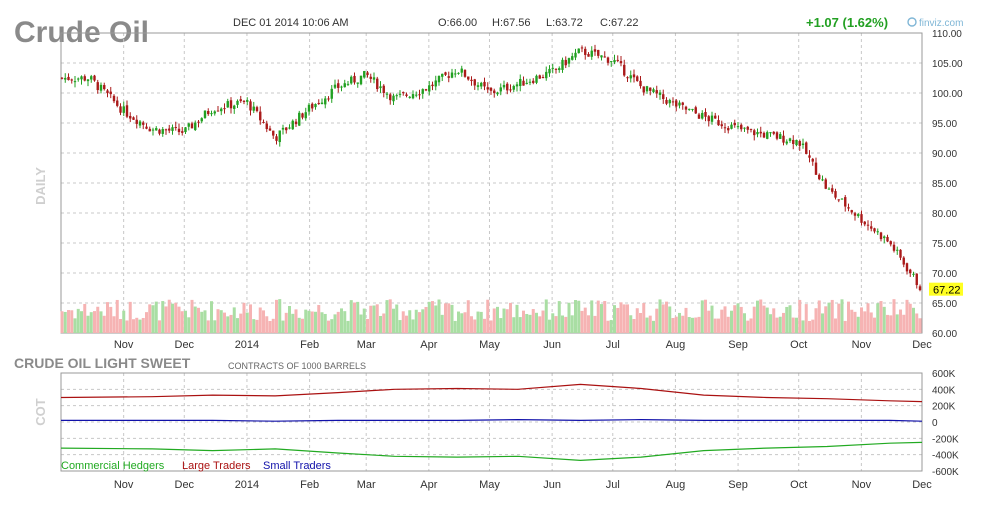 The image size is (997, 527). Describe the element at coordinates (945, 456) in the screenshot. I see `cot-y-tick: -400K` at that location.